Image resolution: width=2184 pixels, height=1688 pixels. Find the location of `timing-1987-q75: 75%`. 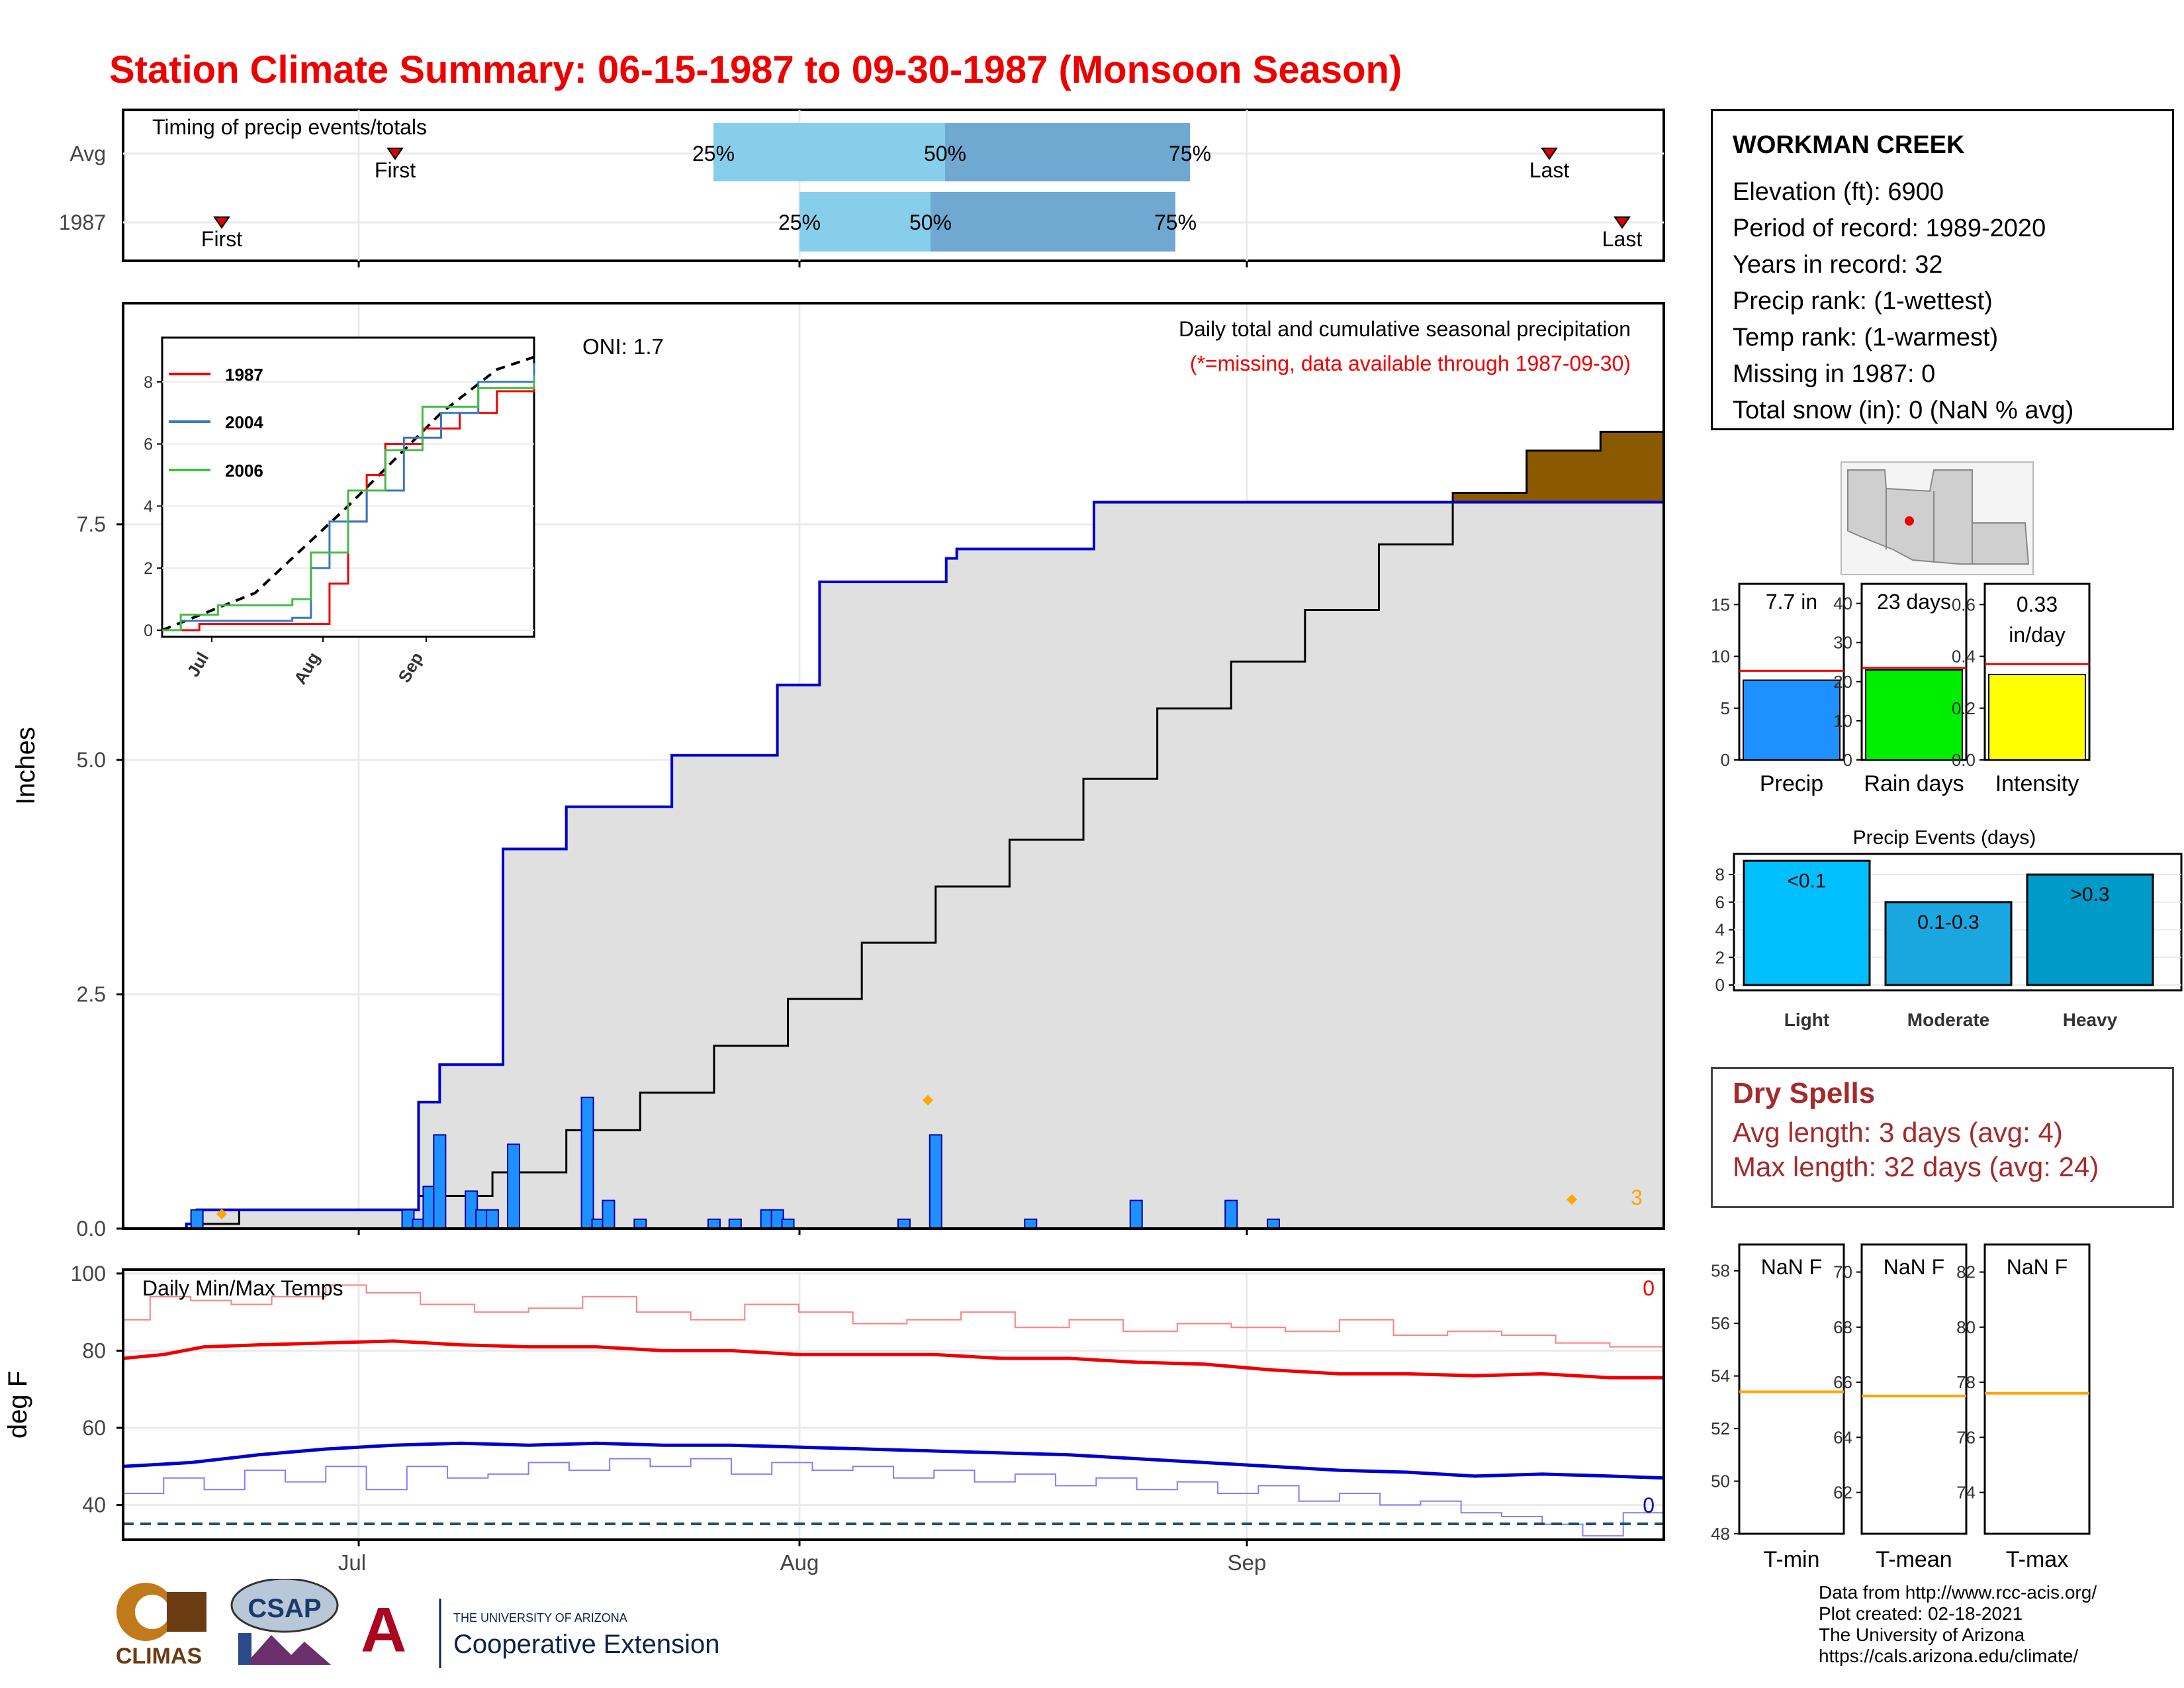

timing-1987-q75: 75% is located at coordinates (1176, 222).